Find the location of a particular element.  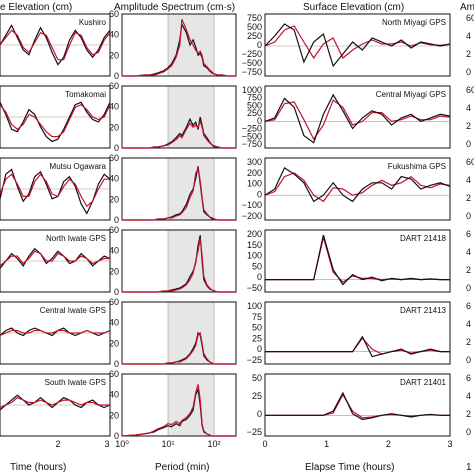

fragment-y-tick: 6 is located at coordinates (468, 378).